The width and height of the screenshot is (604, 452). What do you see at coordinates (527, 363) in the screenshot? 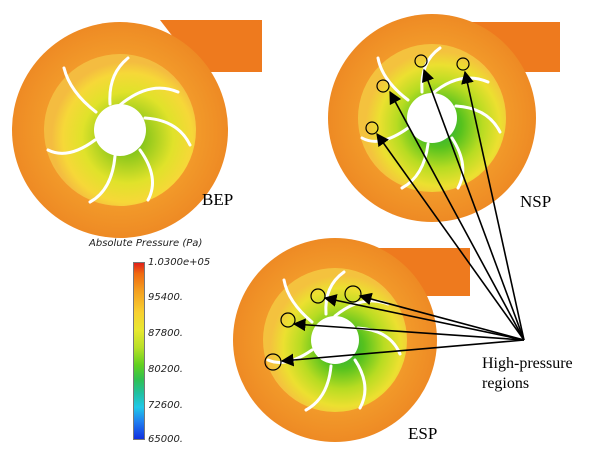
I see `annotation-line-1: High-pressure` at bounding box center [527, 363].